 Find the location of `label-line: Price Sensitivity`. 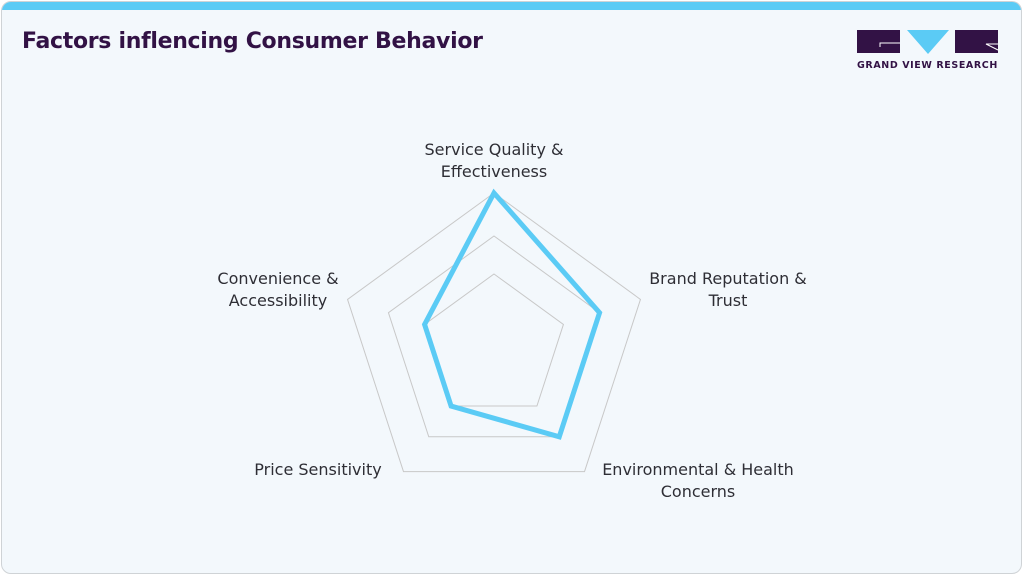

label-line: Price Sensitivity is located at coordinates (318, 469).